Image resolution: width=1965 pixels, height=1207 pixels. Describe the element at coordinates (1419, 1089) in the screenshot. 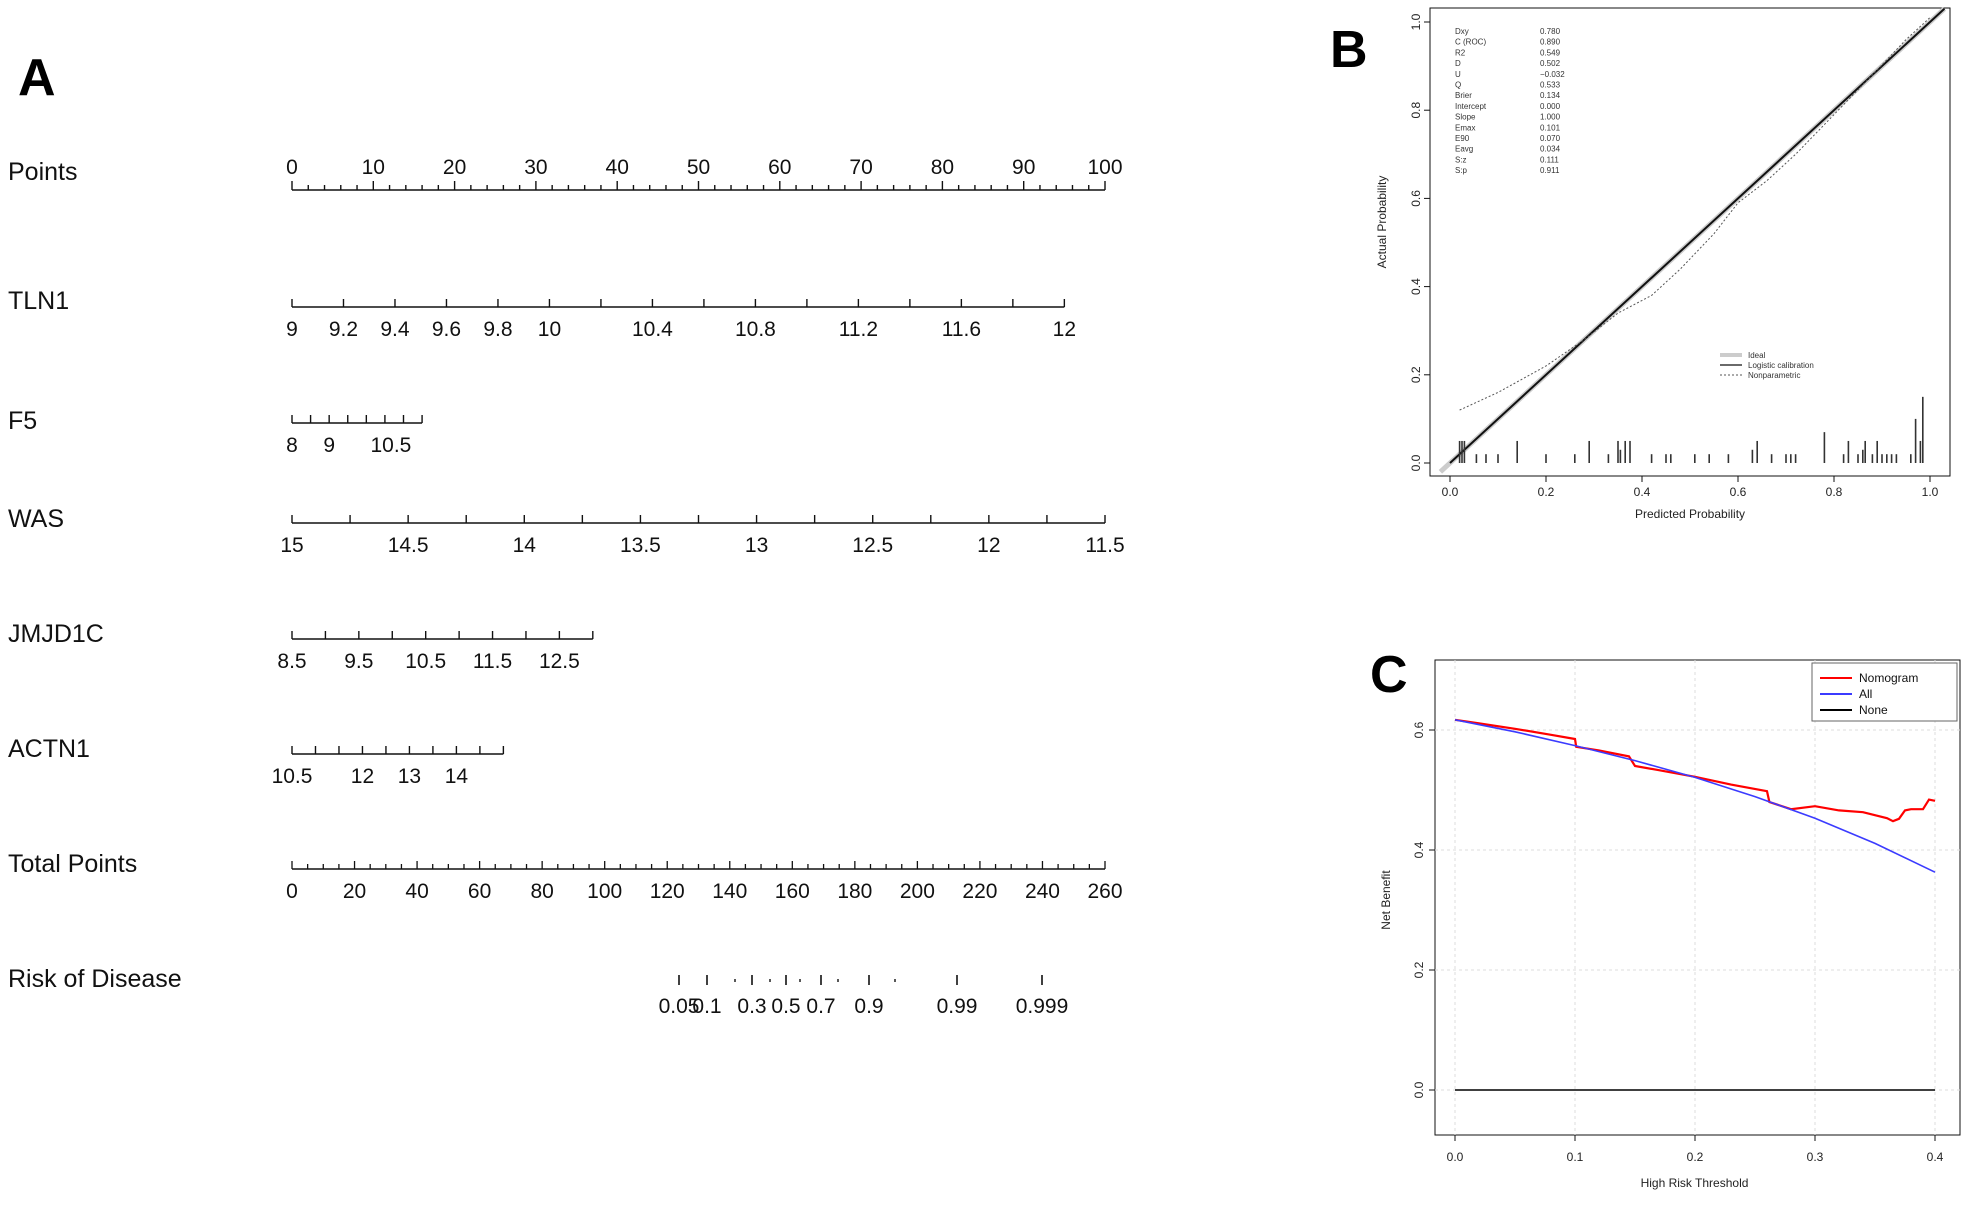

I see `y-tick-label-c: 0.0` at that location.